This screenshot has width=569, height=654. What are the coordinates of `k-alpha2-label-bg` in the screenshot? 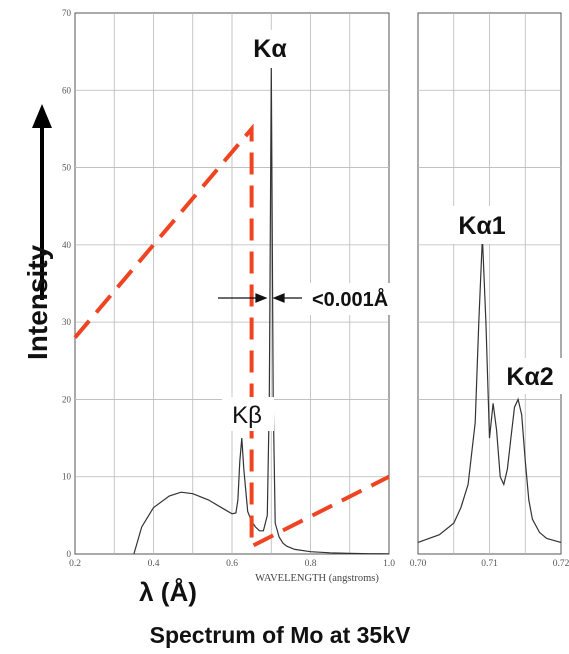 It's located at (530, 376).